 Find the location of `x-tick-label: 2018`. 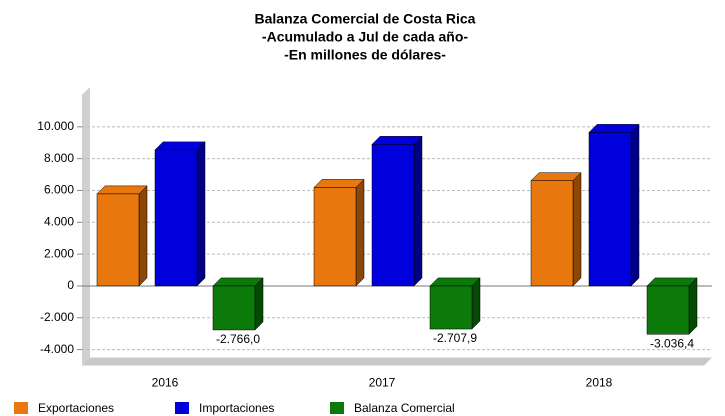

x-tick-label: 2018 is located at coordinates (599, 383).